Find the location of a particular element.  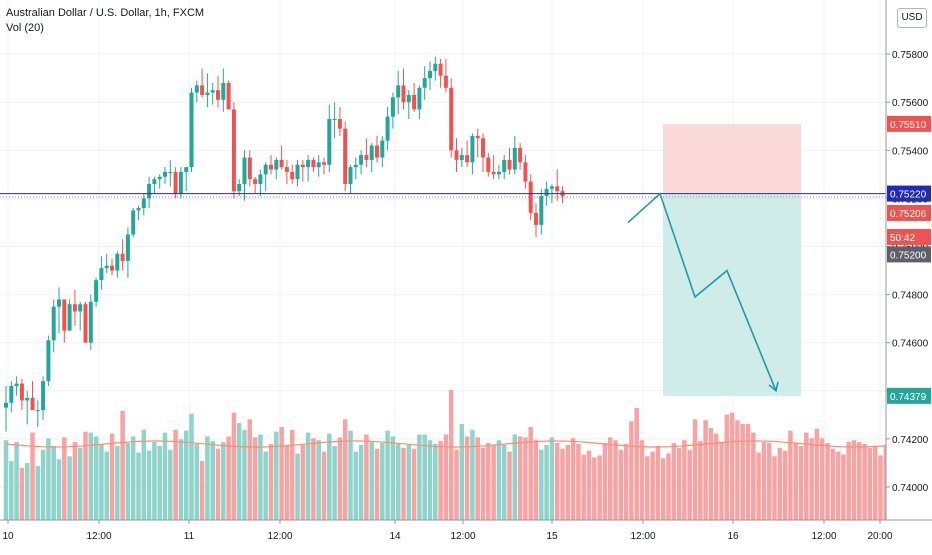

projection-arrowhead is located at coordinates (773, 387).